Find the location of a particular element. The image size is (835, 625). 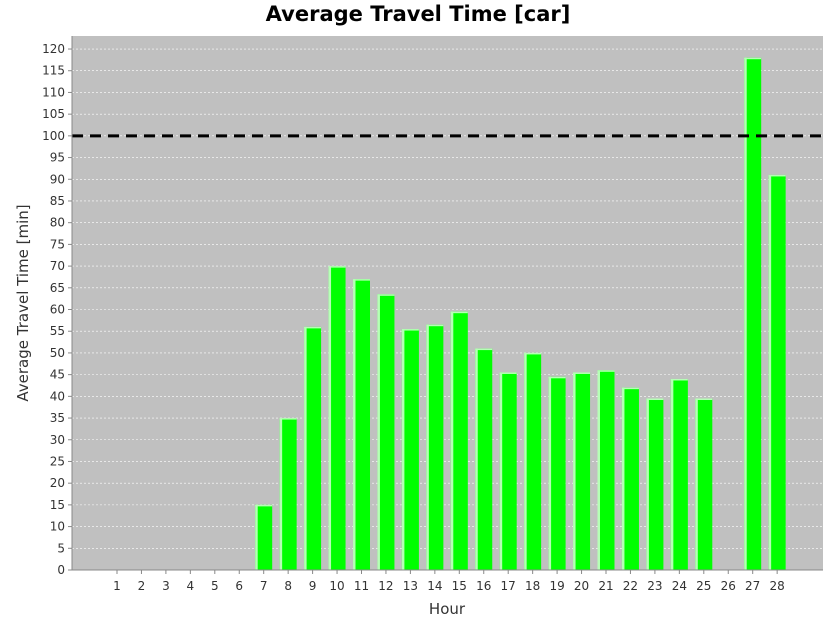

y-tick-label: 55 is located at coordinates (57, 331).